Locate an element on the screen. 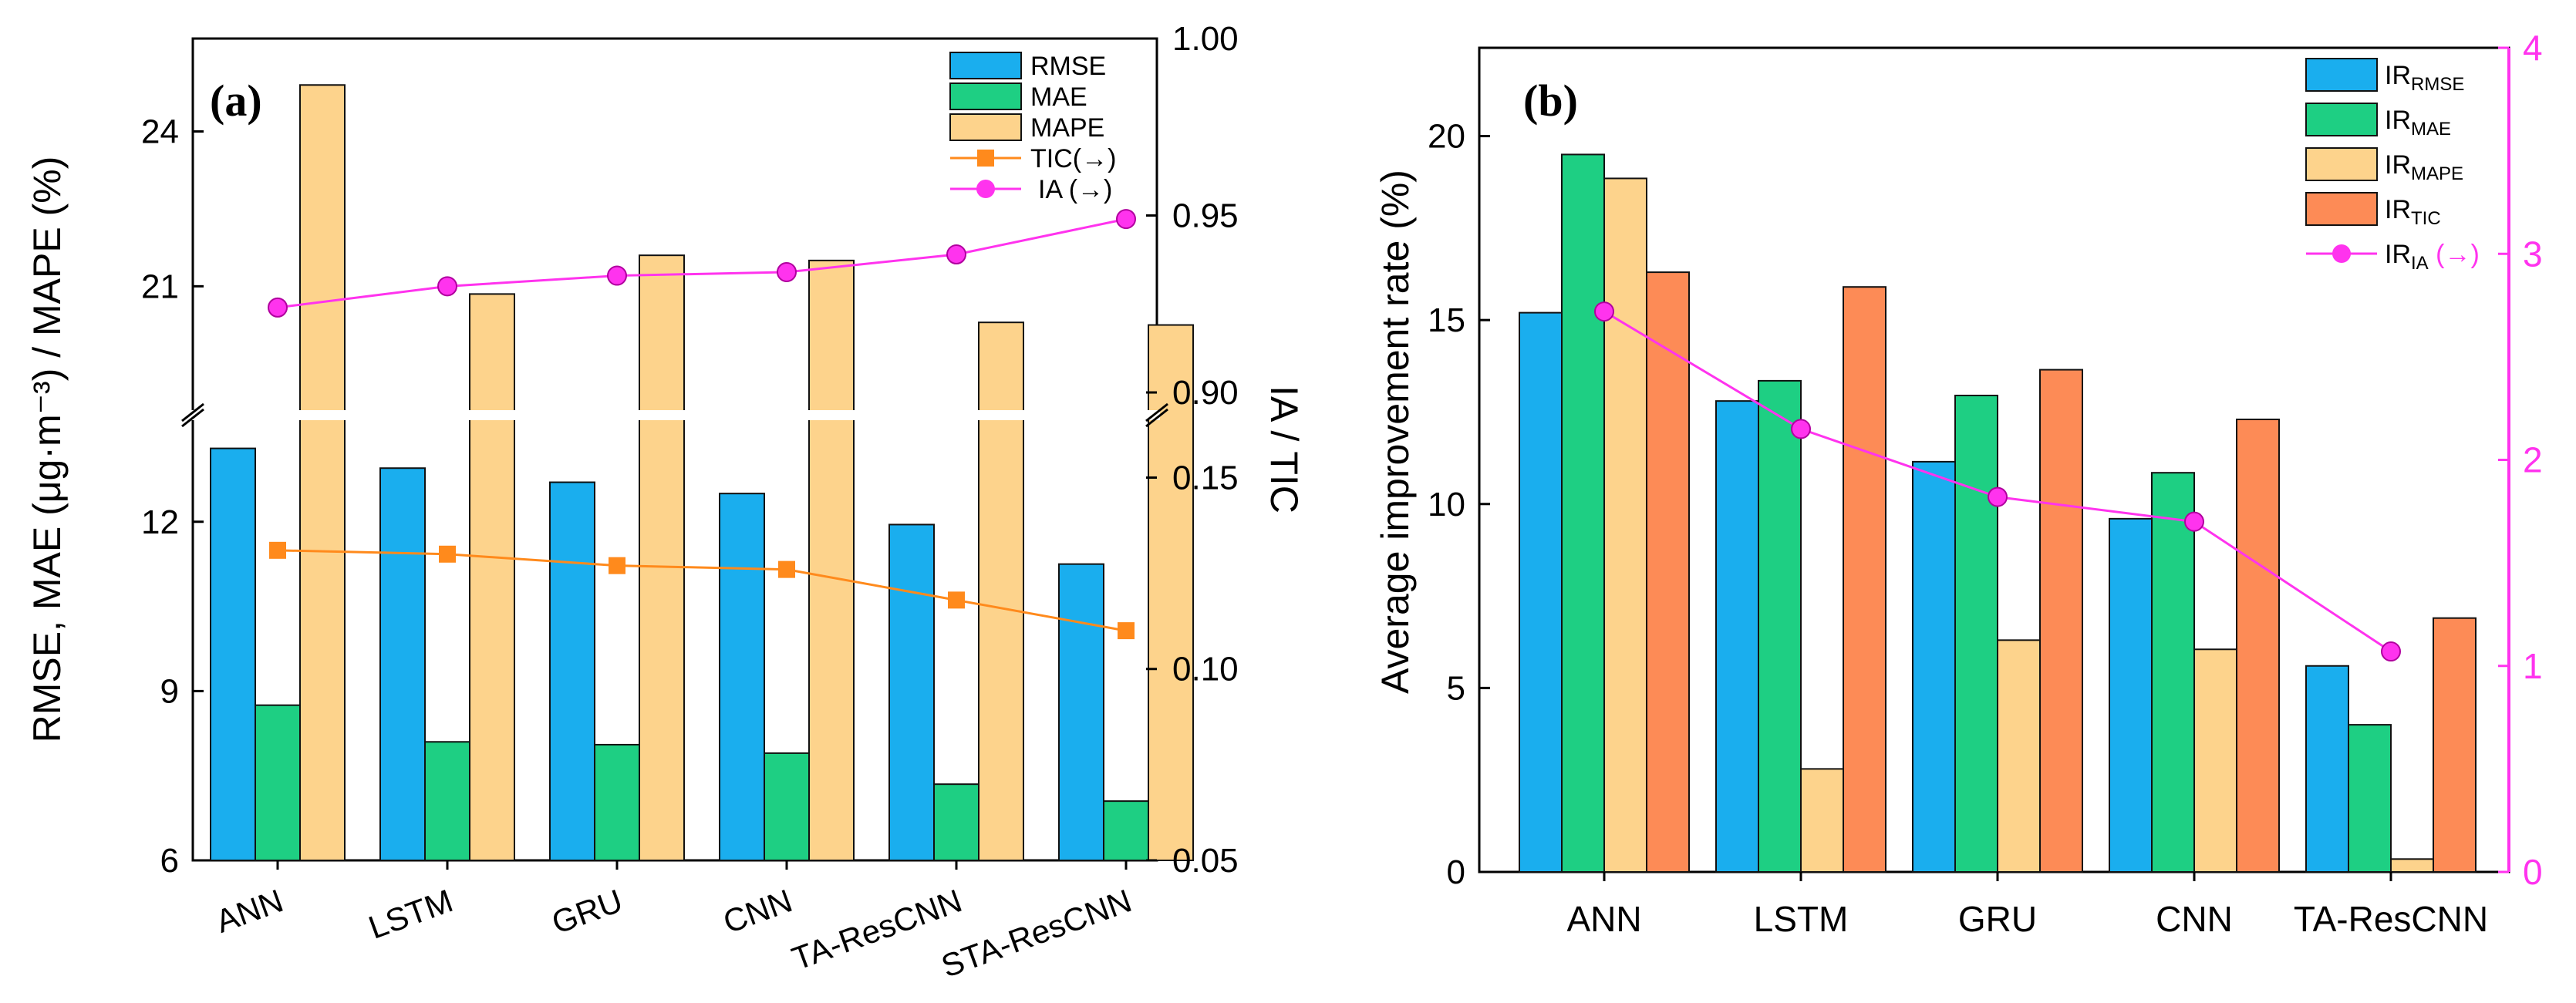 This screenshot has height=1003, width=2576. axis-break-mark-left-lower is located at coordinates (192, 418).